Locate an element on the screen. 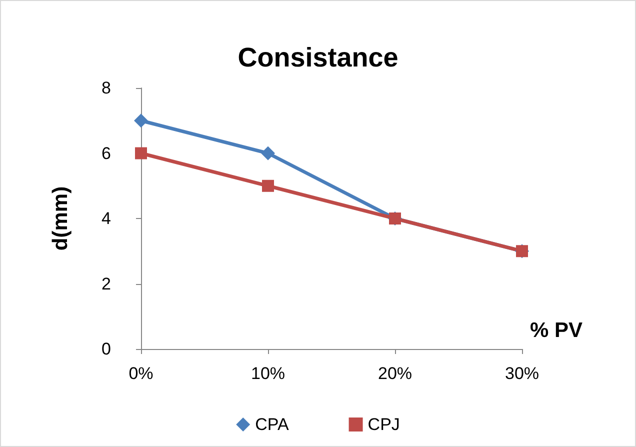 This screenshot has height=447, width=636. legend-label: CPA is located at coordinates (272, 424).